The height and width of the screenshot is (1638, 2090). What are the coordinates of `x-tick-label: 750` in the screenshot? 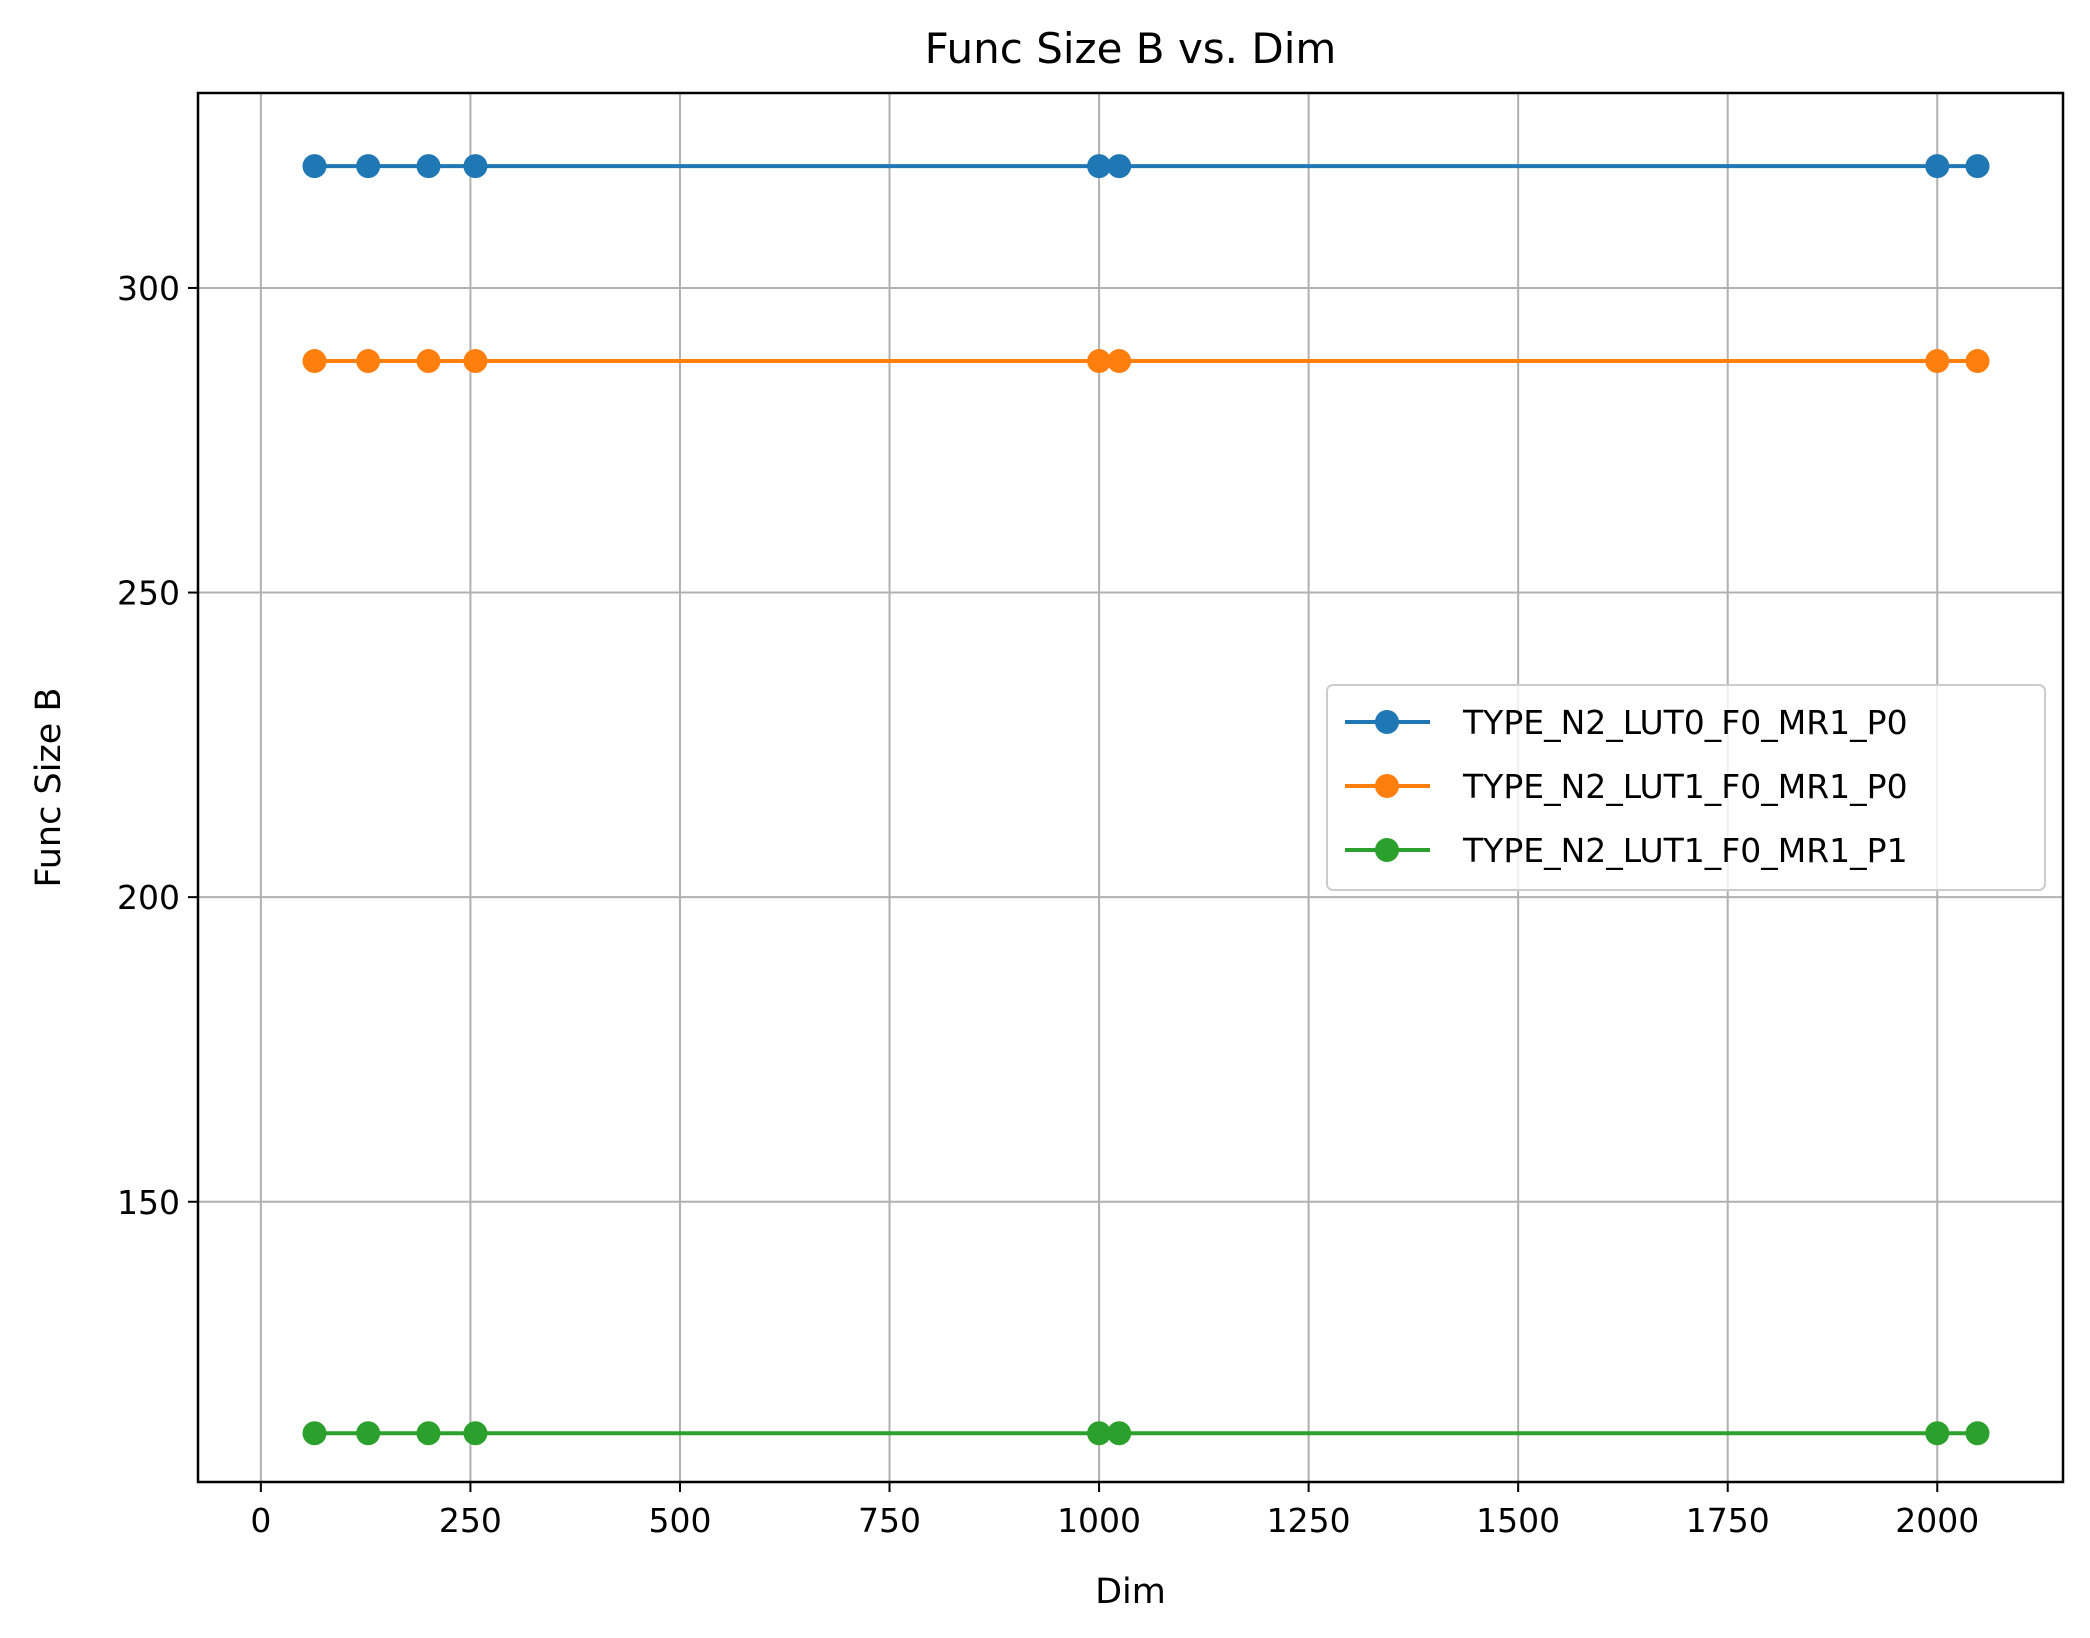 It's located at (889, 1520).